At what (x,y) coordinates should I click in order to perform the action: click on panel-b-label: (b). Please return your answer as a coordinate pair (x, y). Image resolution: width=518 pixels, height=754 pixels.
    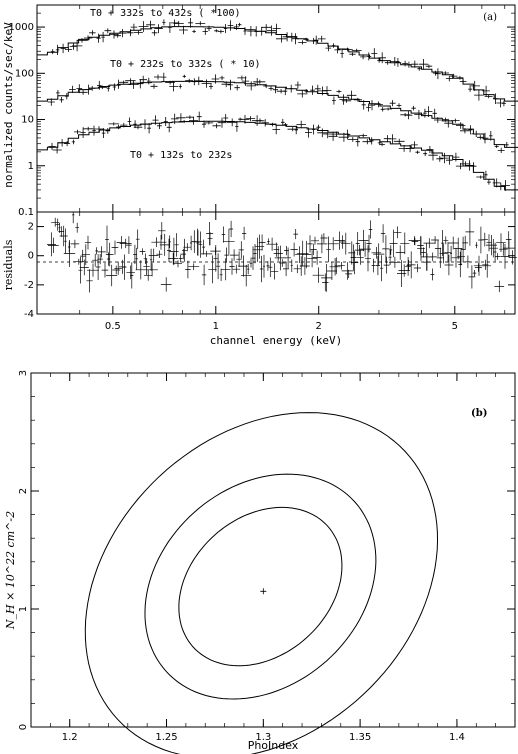
    Looking at the image, I should click on (479, 413).